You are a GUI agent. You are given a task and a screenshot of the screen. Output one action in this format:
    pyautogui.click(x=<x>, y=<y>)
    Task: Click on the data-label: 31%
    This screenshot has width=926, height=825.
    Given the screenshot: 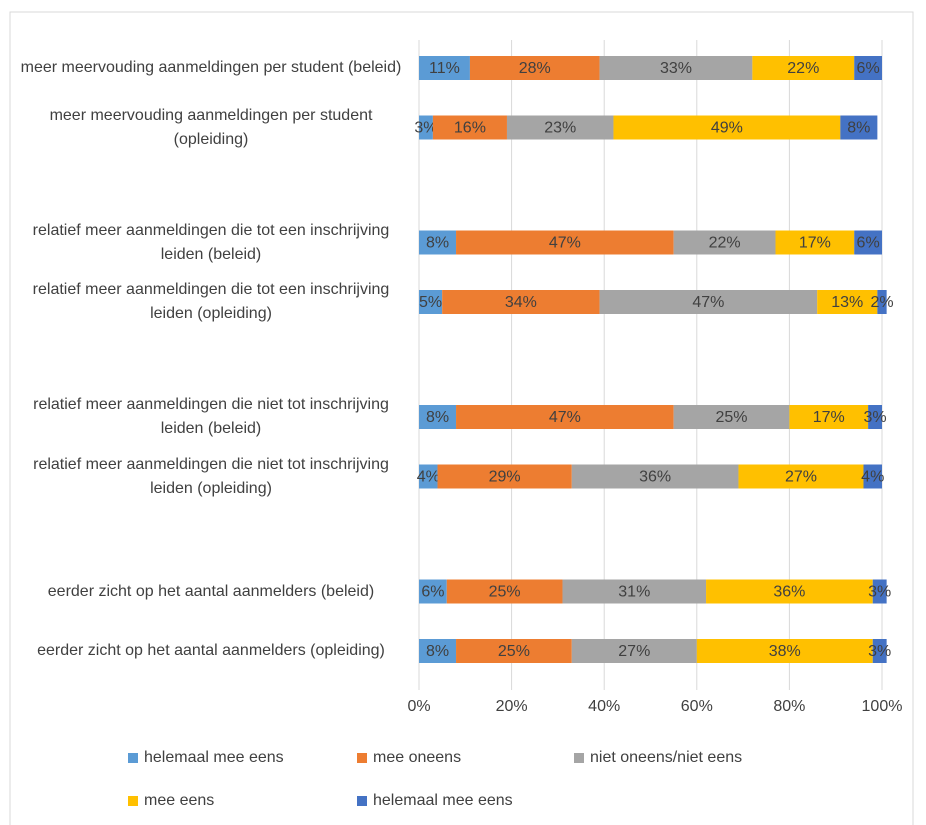 What is the action you would take?
    pyautogui.click(x=634, y=592)
    